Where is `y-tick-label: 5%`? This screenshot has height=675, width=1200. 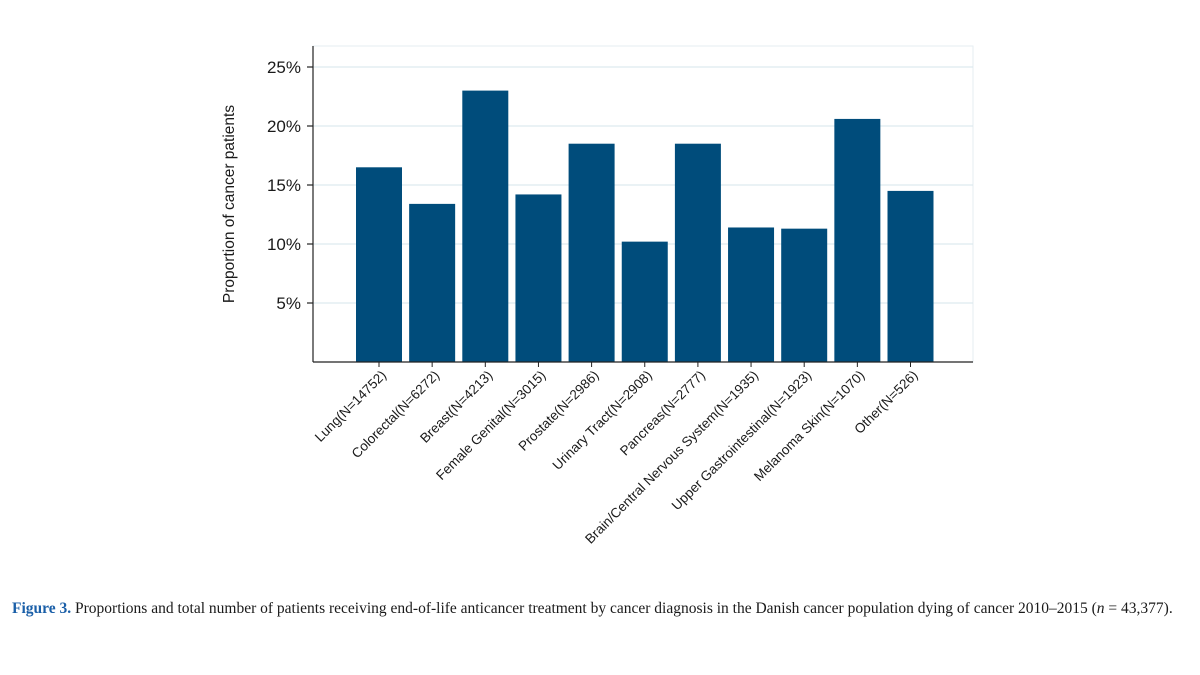 y-tick-label: 5% is located at coordinates (288, 303).